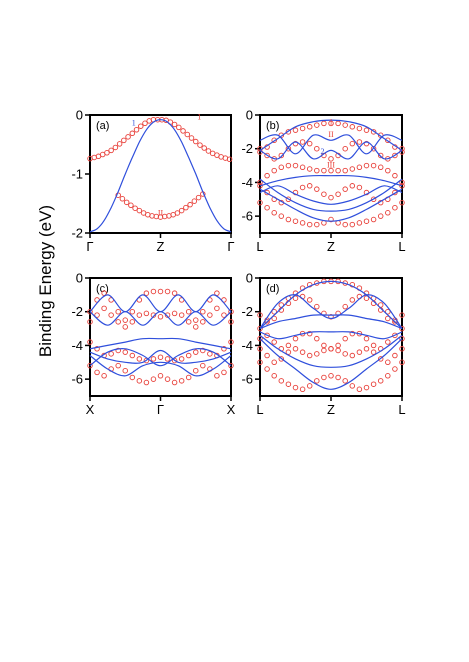 Image resolution: width=469 pixels, height=662 pixels. Describe the element at coordinates (272, 289) in the screenshot. I see `panel-label: (d)` at that location.